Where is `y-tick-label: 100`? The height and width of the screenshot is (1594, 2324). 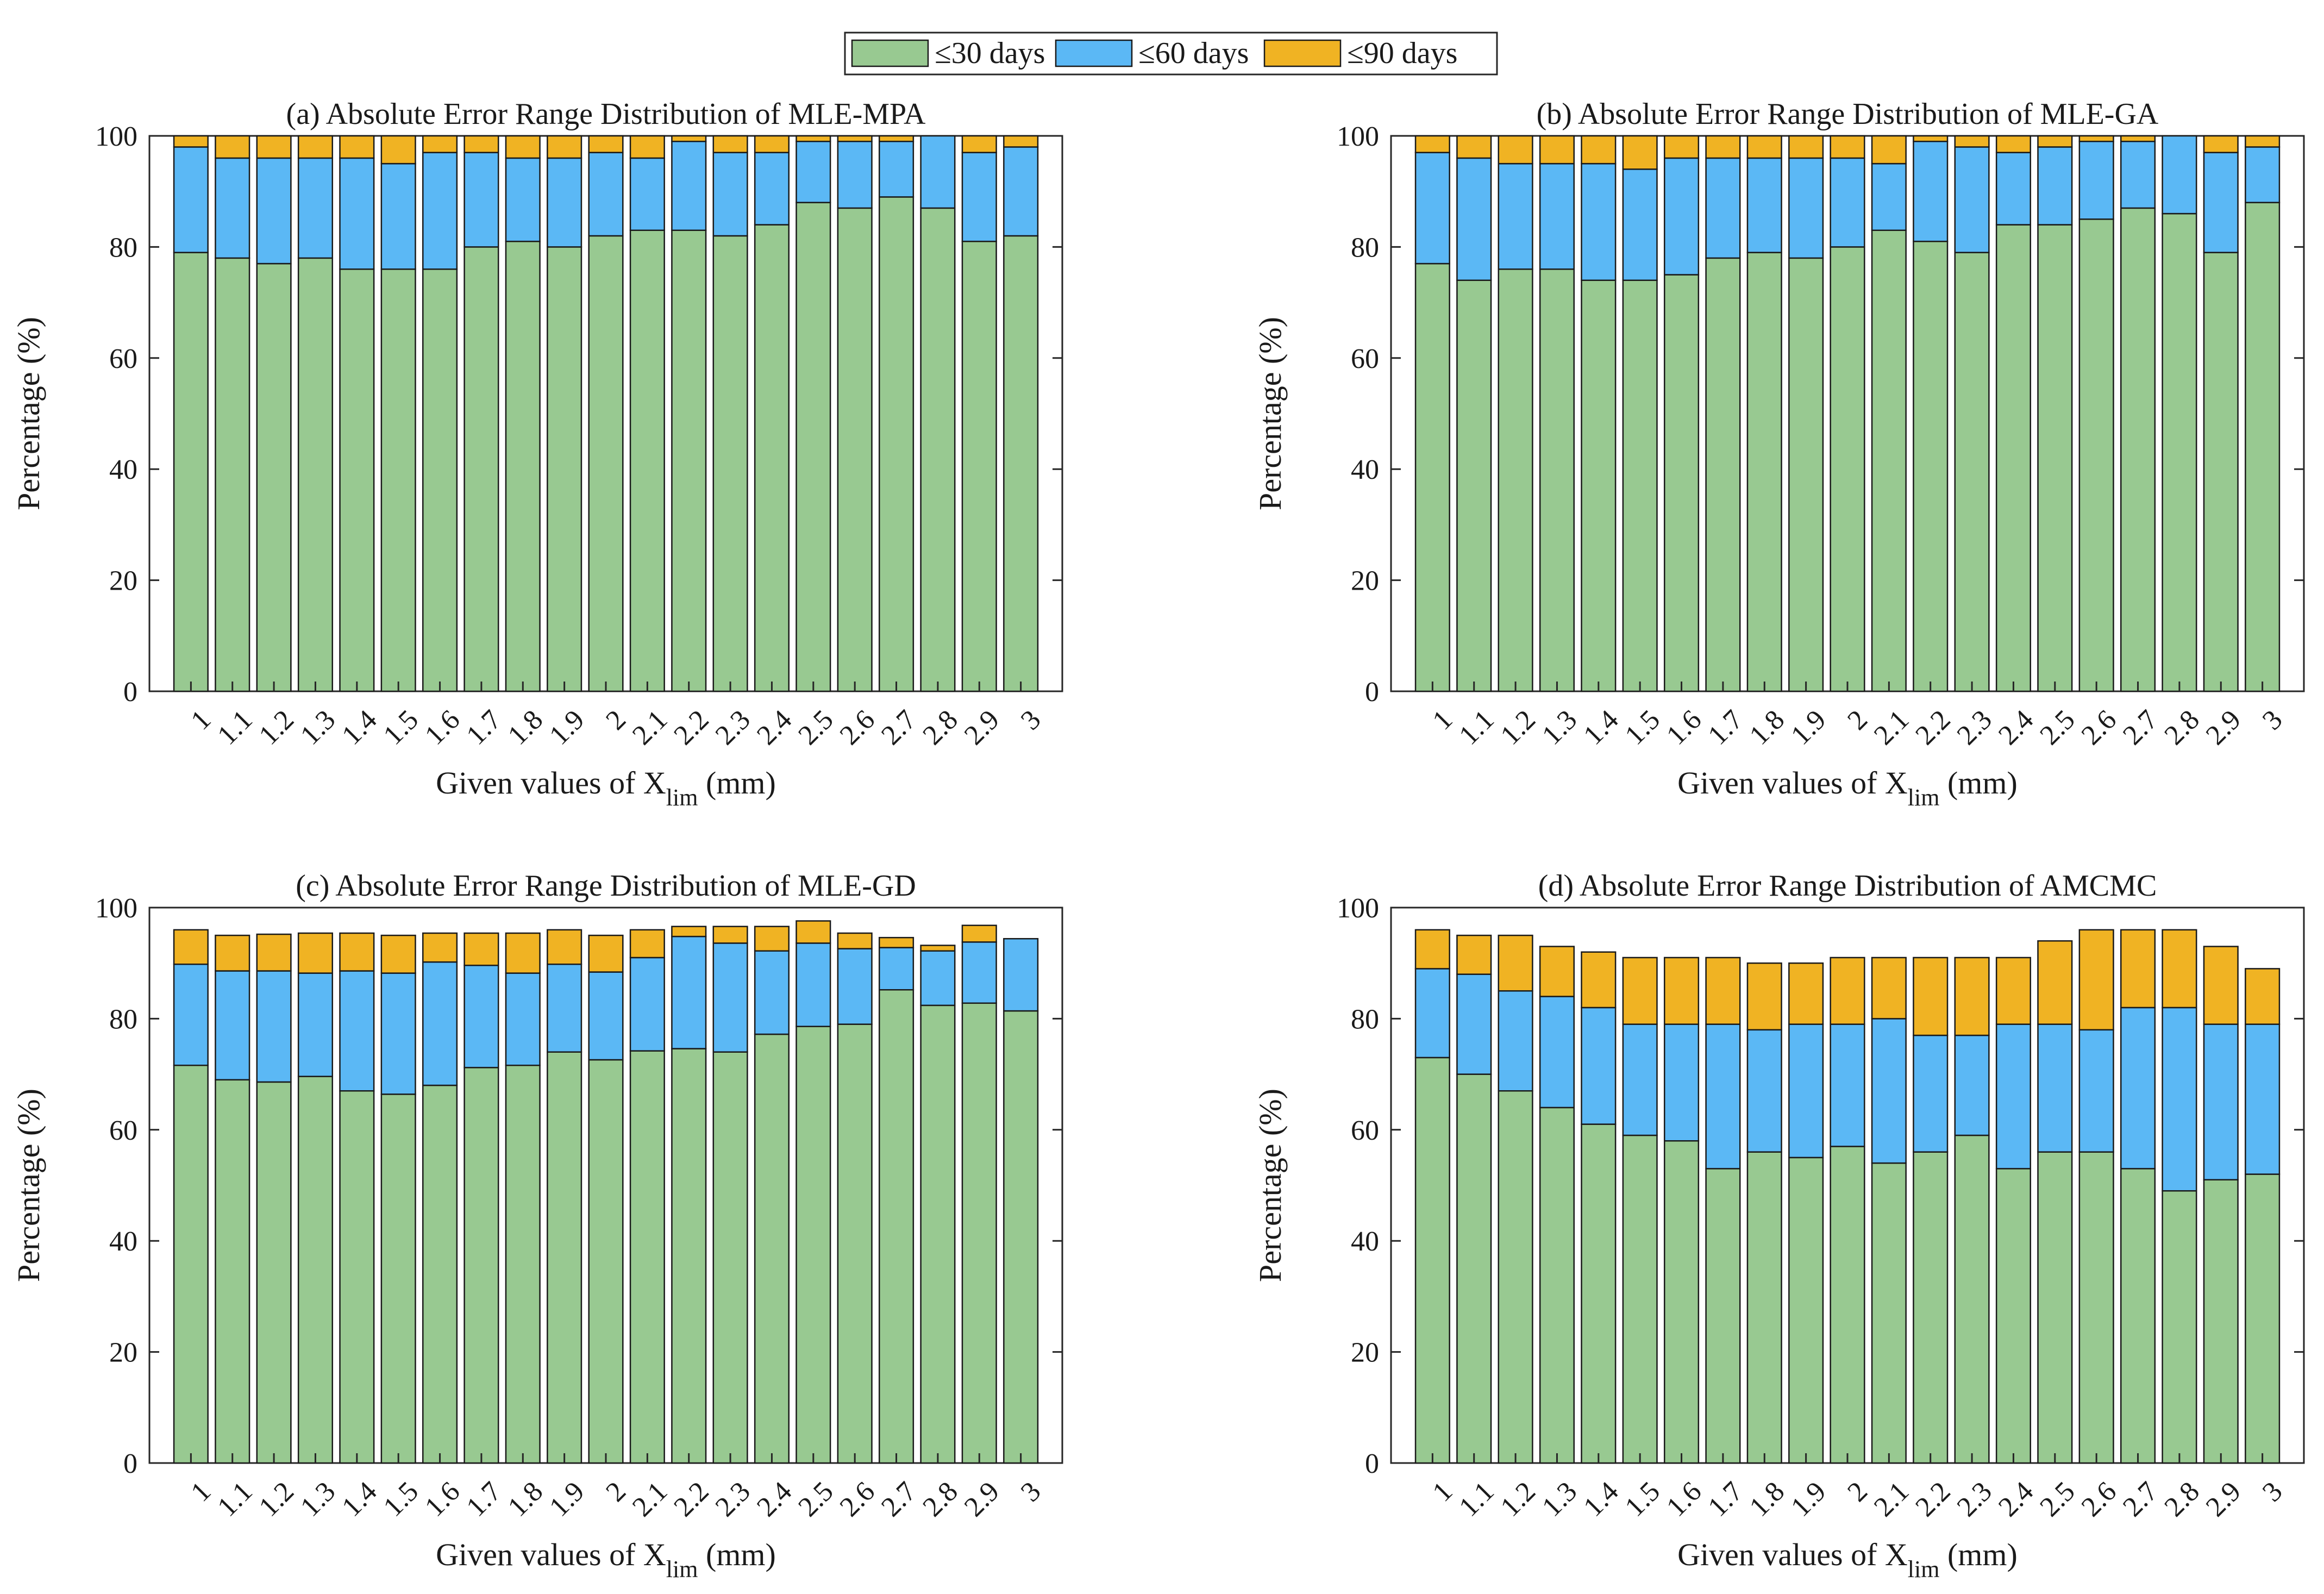
y-tick-label: 100 is located at coordinates (1358, 908).